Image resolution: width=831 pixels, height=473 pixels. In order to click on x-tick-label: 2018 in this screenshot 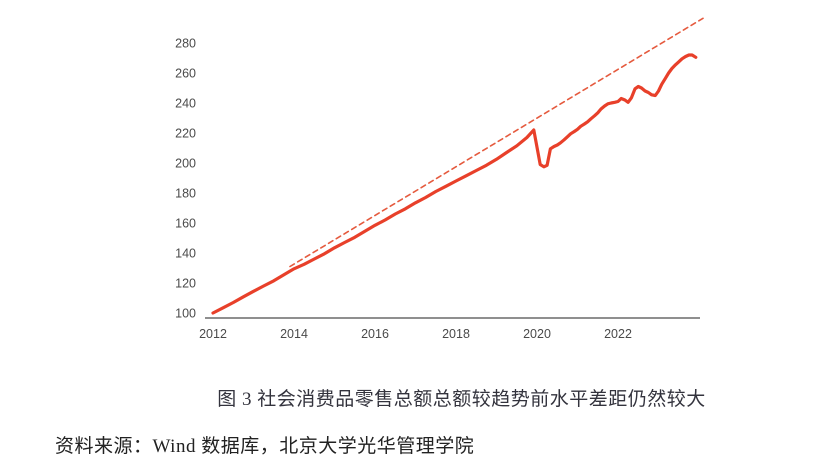, I will do `click(456, 334)`.